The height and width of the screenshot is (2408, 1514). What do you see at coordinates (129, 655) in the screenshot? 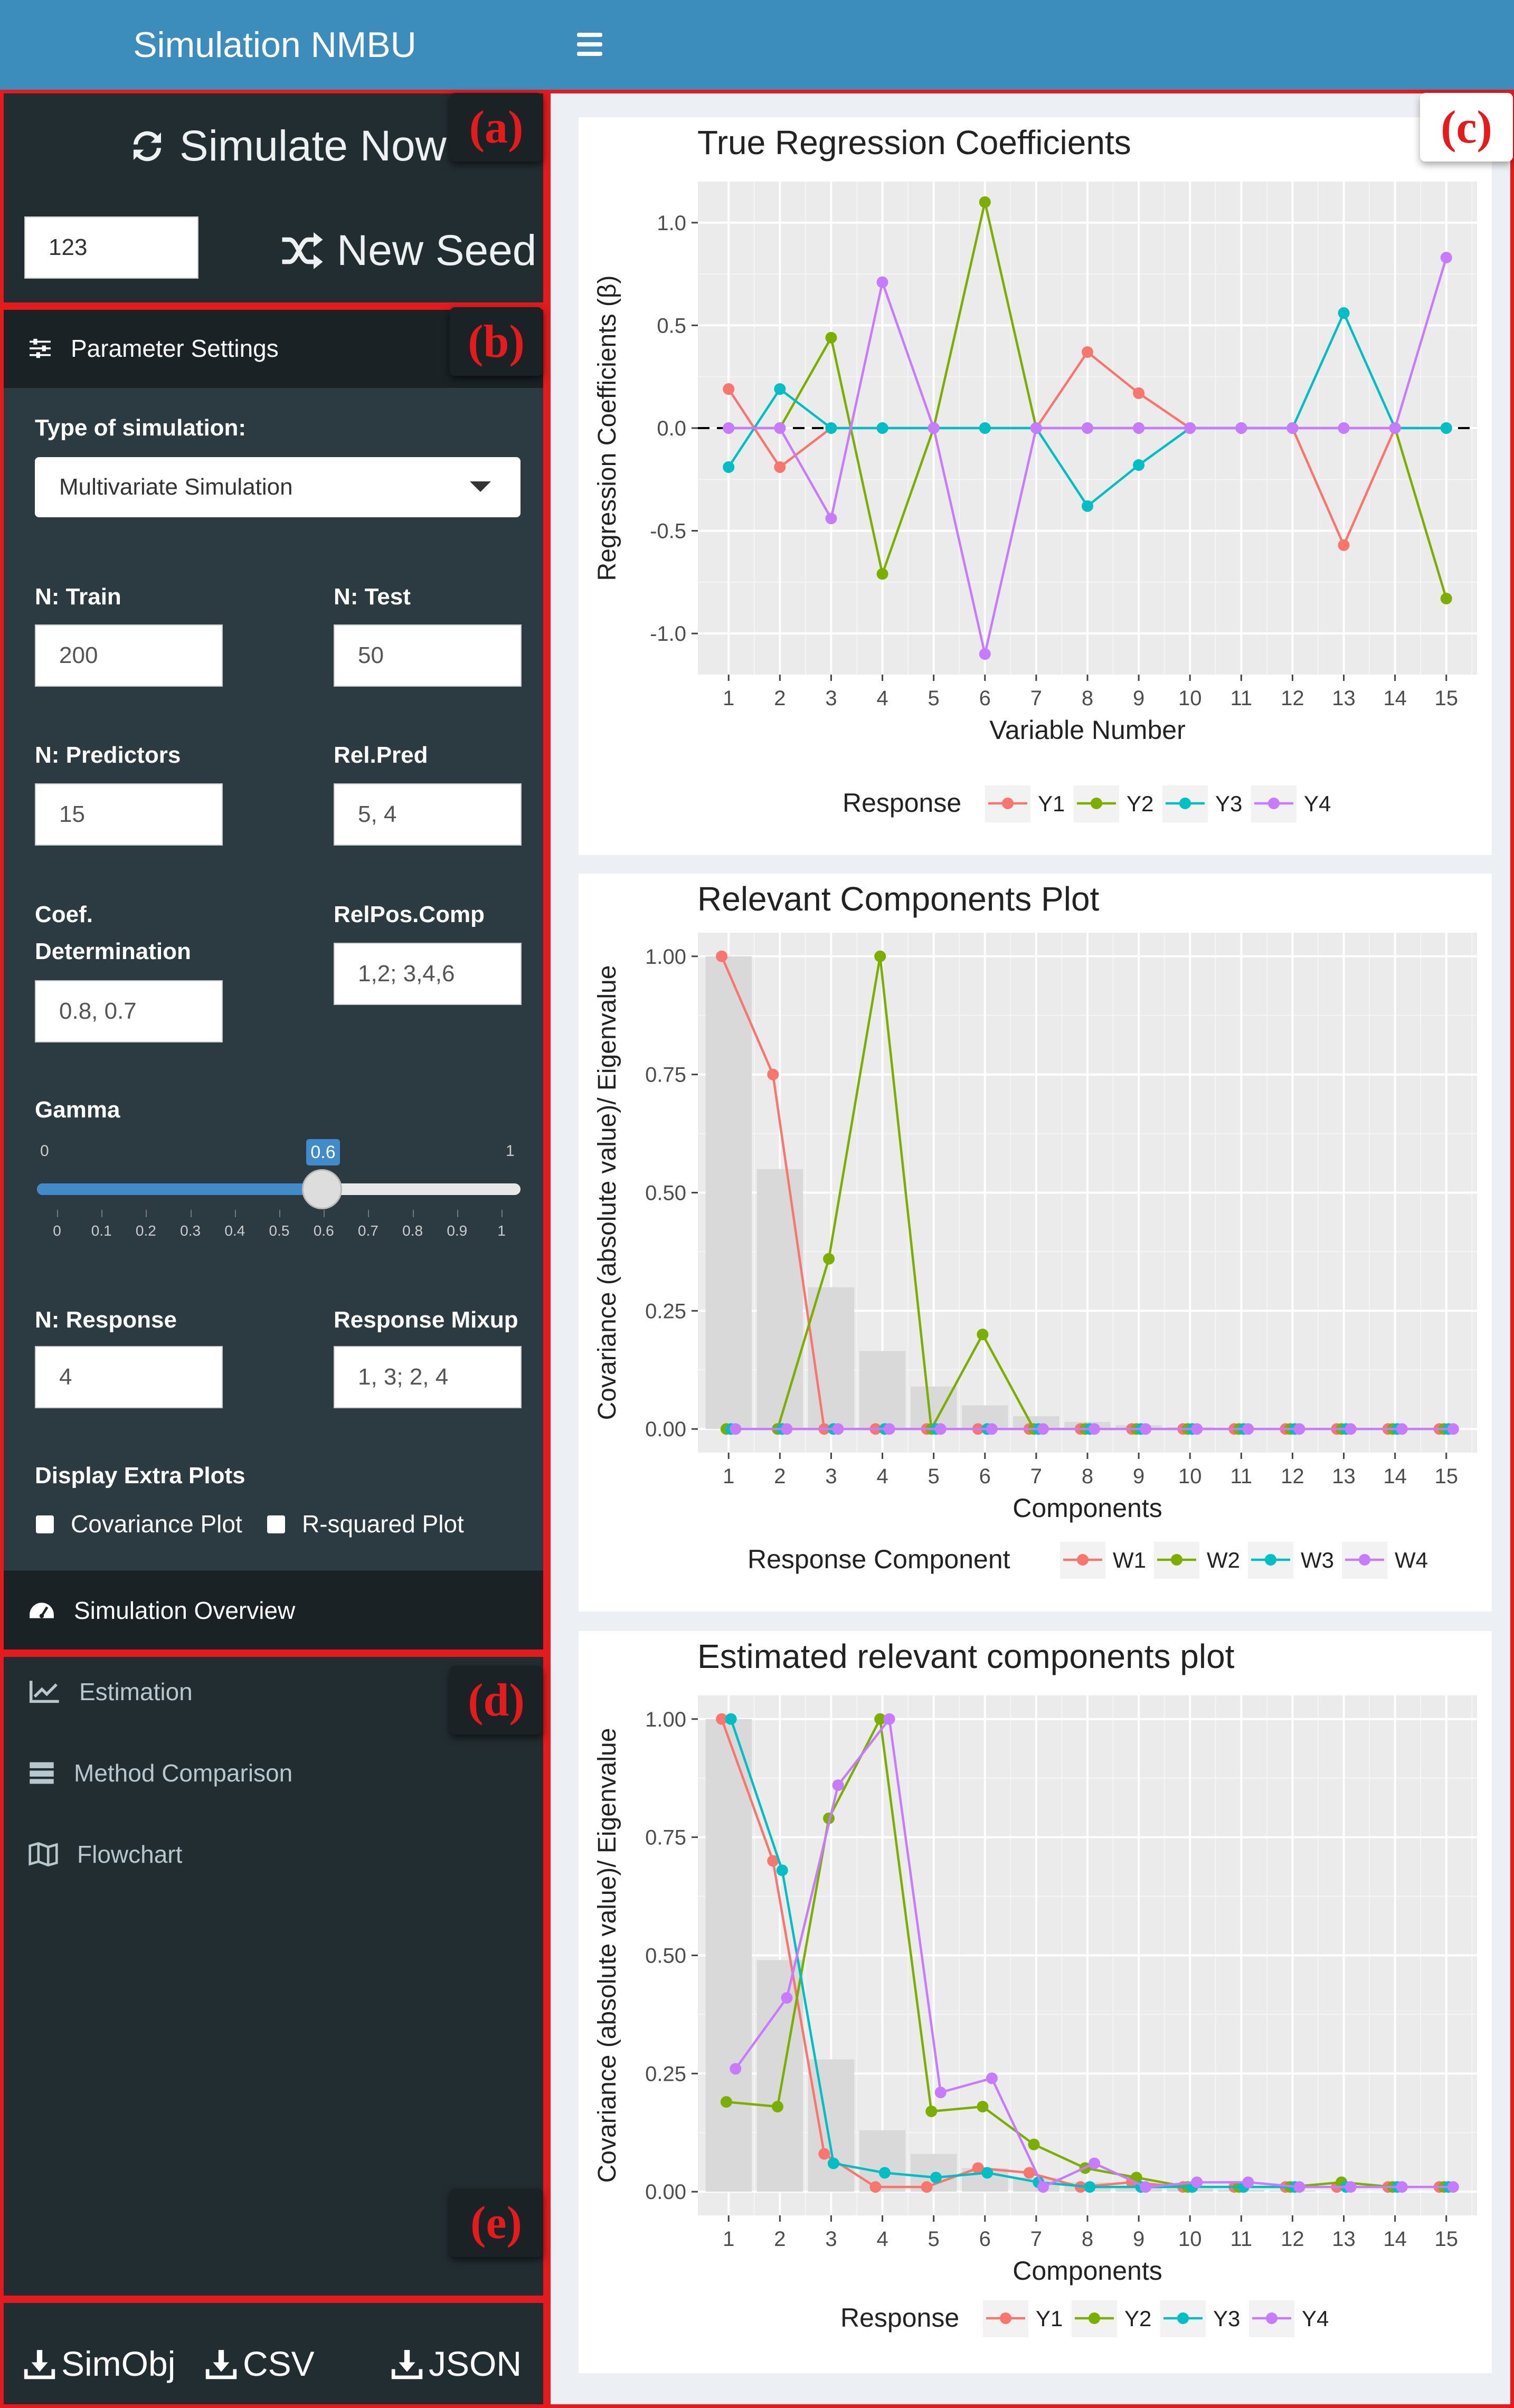
I see `n-train-input: 200` at bounding box center [129, 655].